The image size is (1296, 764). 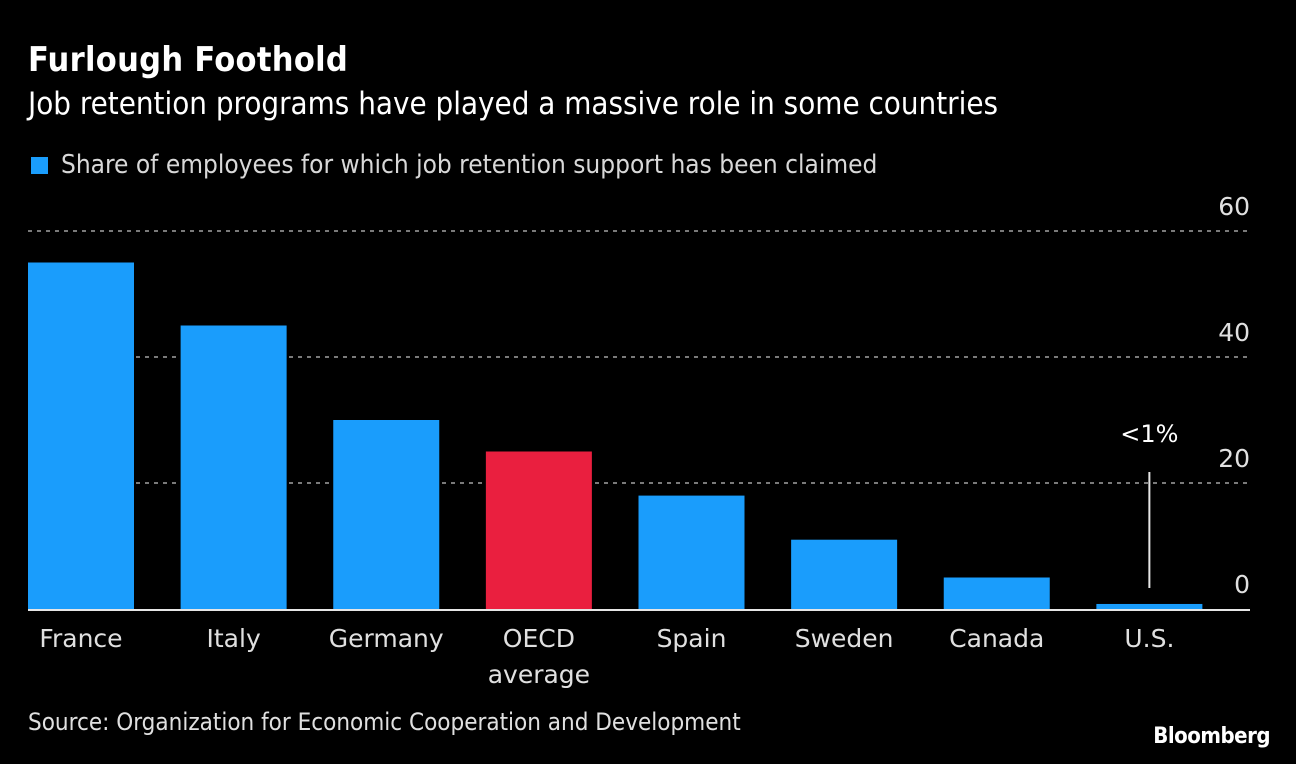 I want to click on x-category-label: Canada, so click(x=996, y=638).